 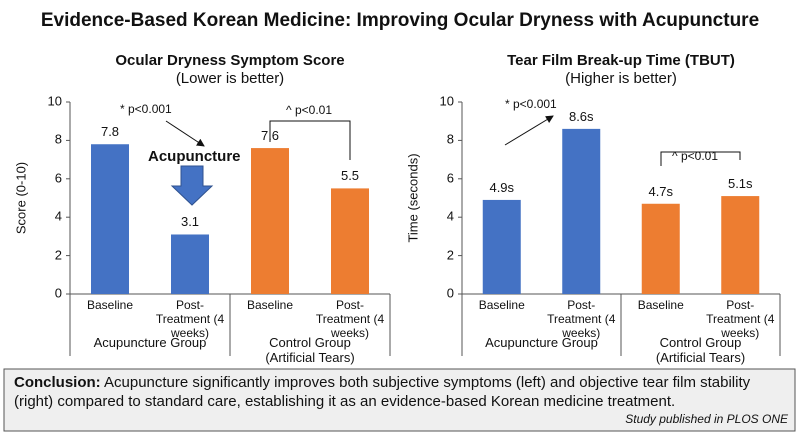 I want to click on down-arrow, so click(x=192, y=185).